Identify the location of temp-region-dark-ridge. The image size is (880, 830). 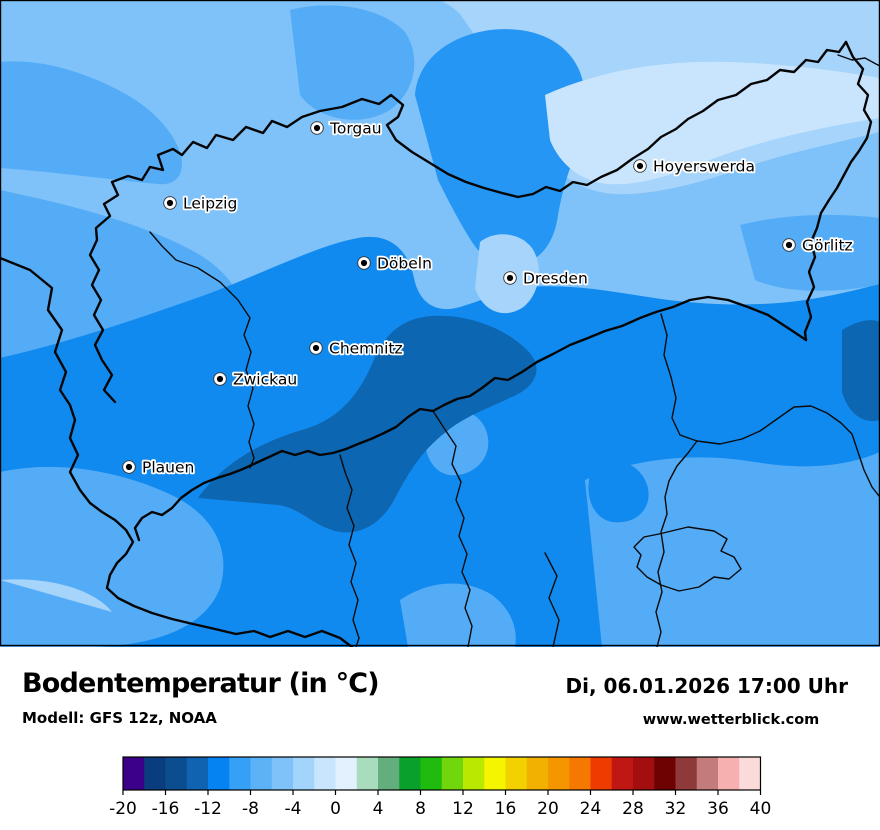
(367, 424).